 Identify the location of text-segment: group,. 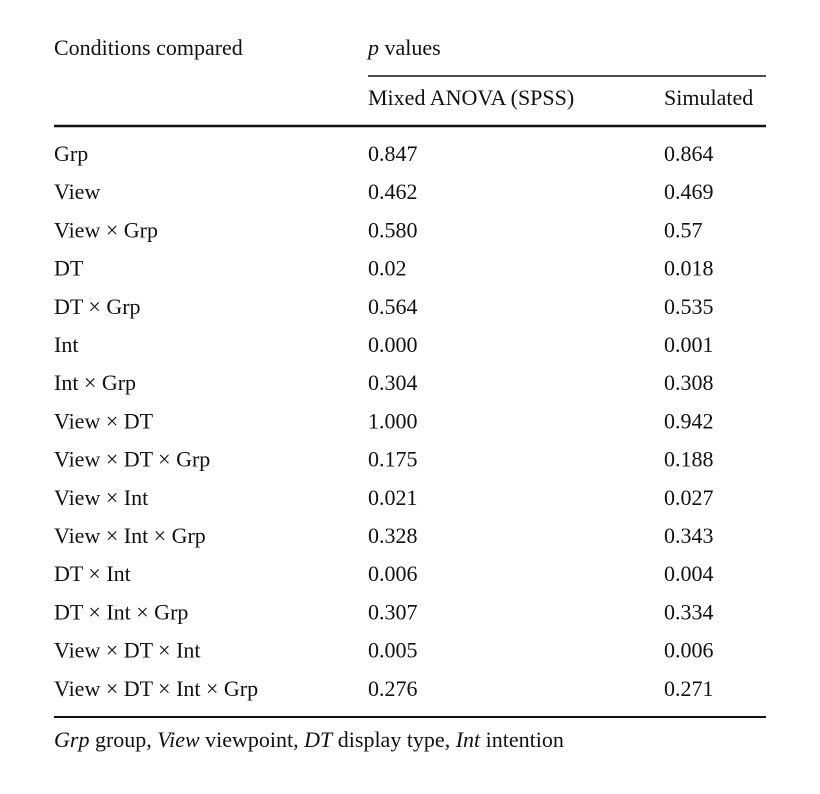
(123, 739).